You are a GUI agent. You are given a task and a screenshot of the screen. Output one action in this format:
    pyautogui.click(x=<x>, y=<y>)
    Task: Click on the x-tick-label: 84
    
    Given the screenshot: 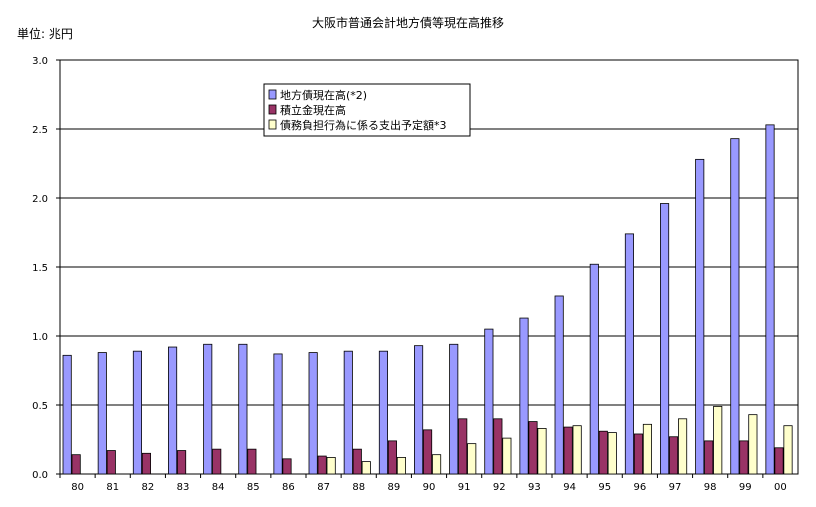 What is the action you would take?
    pyautogui.click(x=218, y=487)
    